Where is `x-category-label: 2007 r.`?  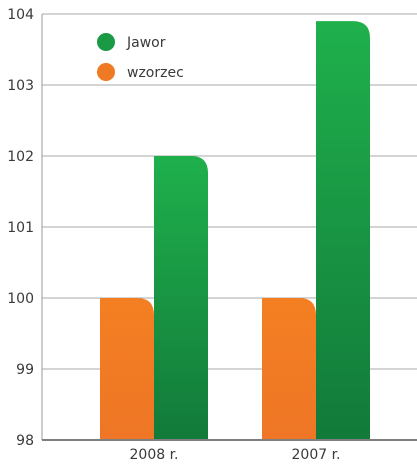 x-category-label: 2007 r. is located at coordinates (316, 455).